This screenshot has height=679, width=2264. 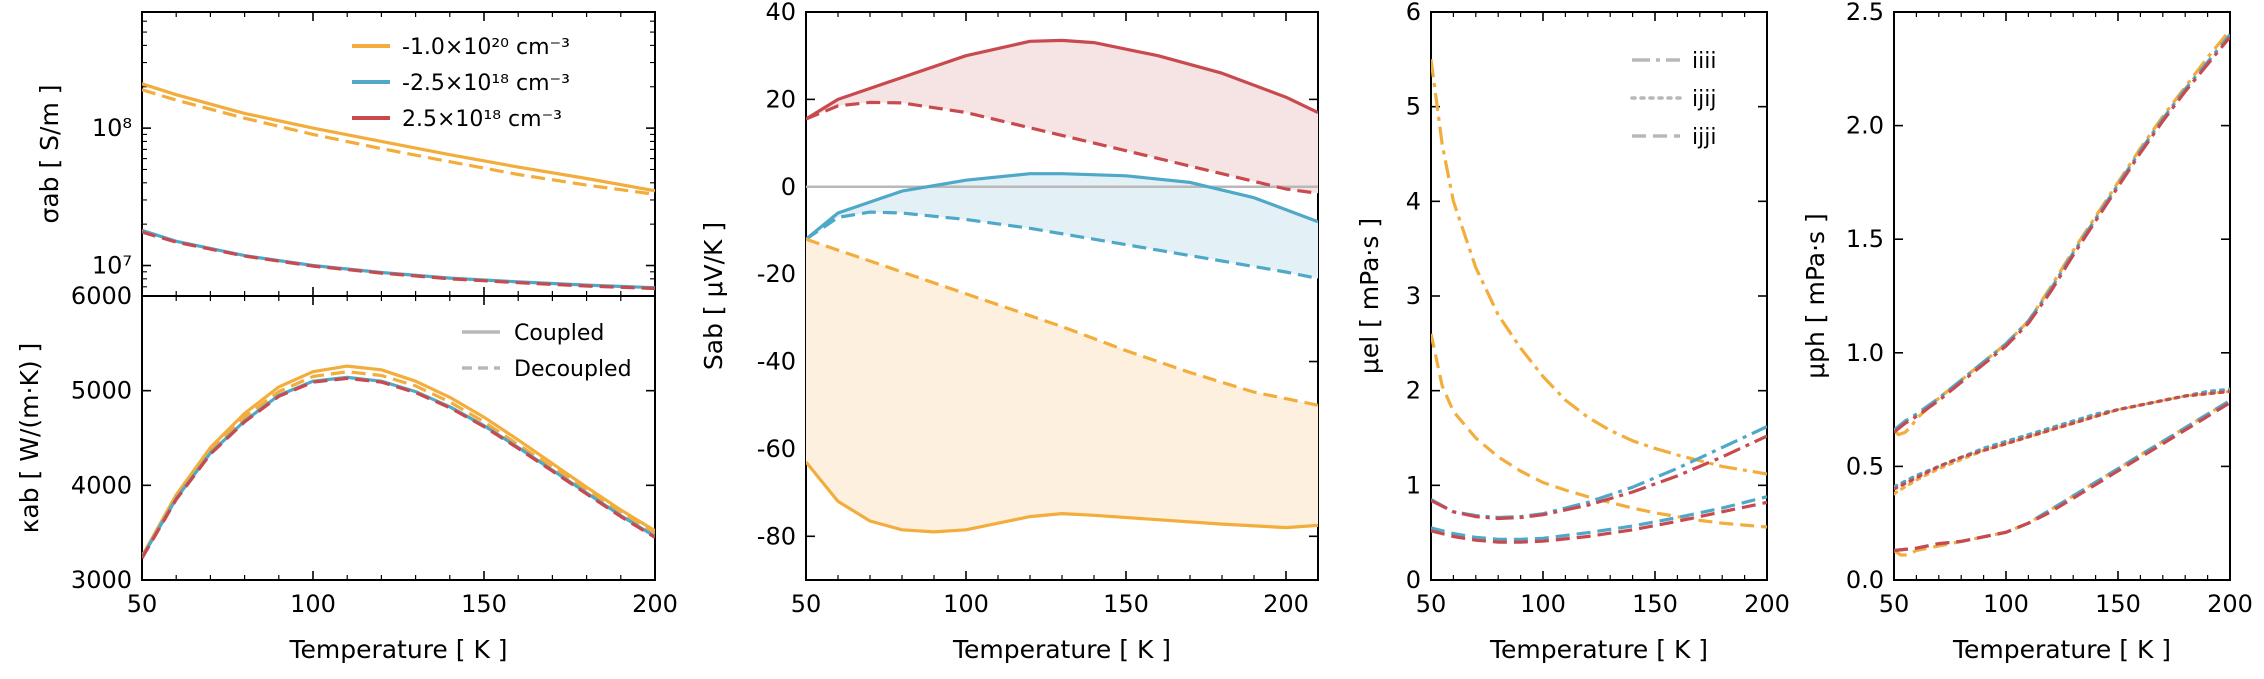 What do you see at coordinates (1865, 239) in the screenshot?
I see `mu_ph-ytick-label: 1.5` at bounding box center [1865, 239].